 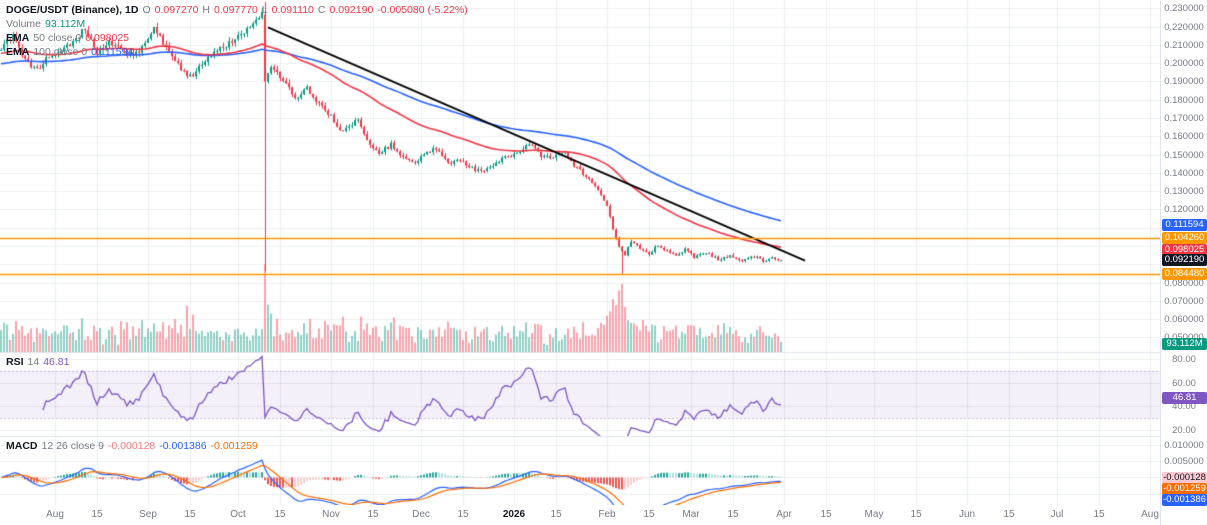 What do you see at coordinates (514, 514) in the screenshot?
I see `time-axis-label: 2026` at bounding box center [514, 514].